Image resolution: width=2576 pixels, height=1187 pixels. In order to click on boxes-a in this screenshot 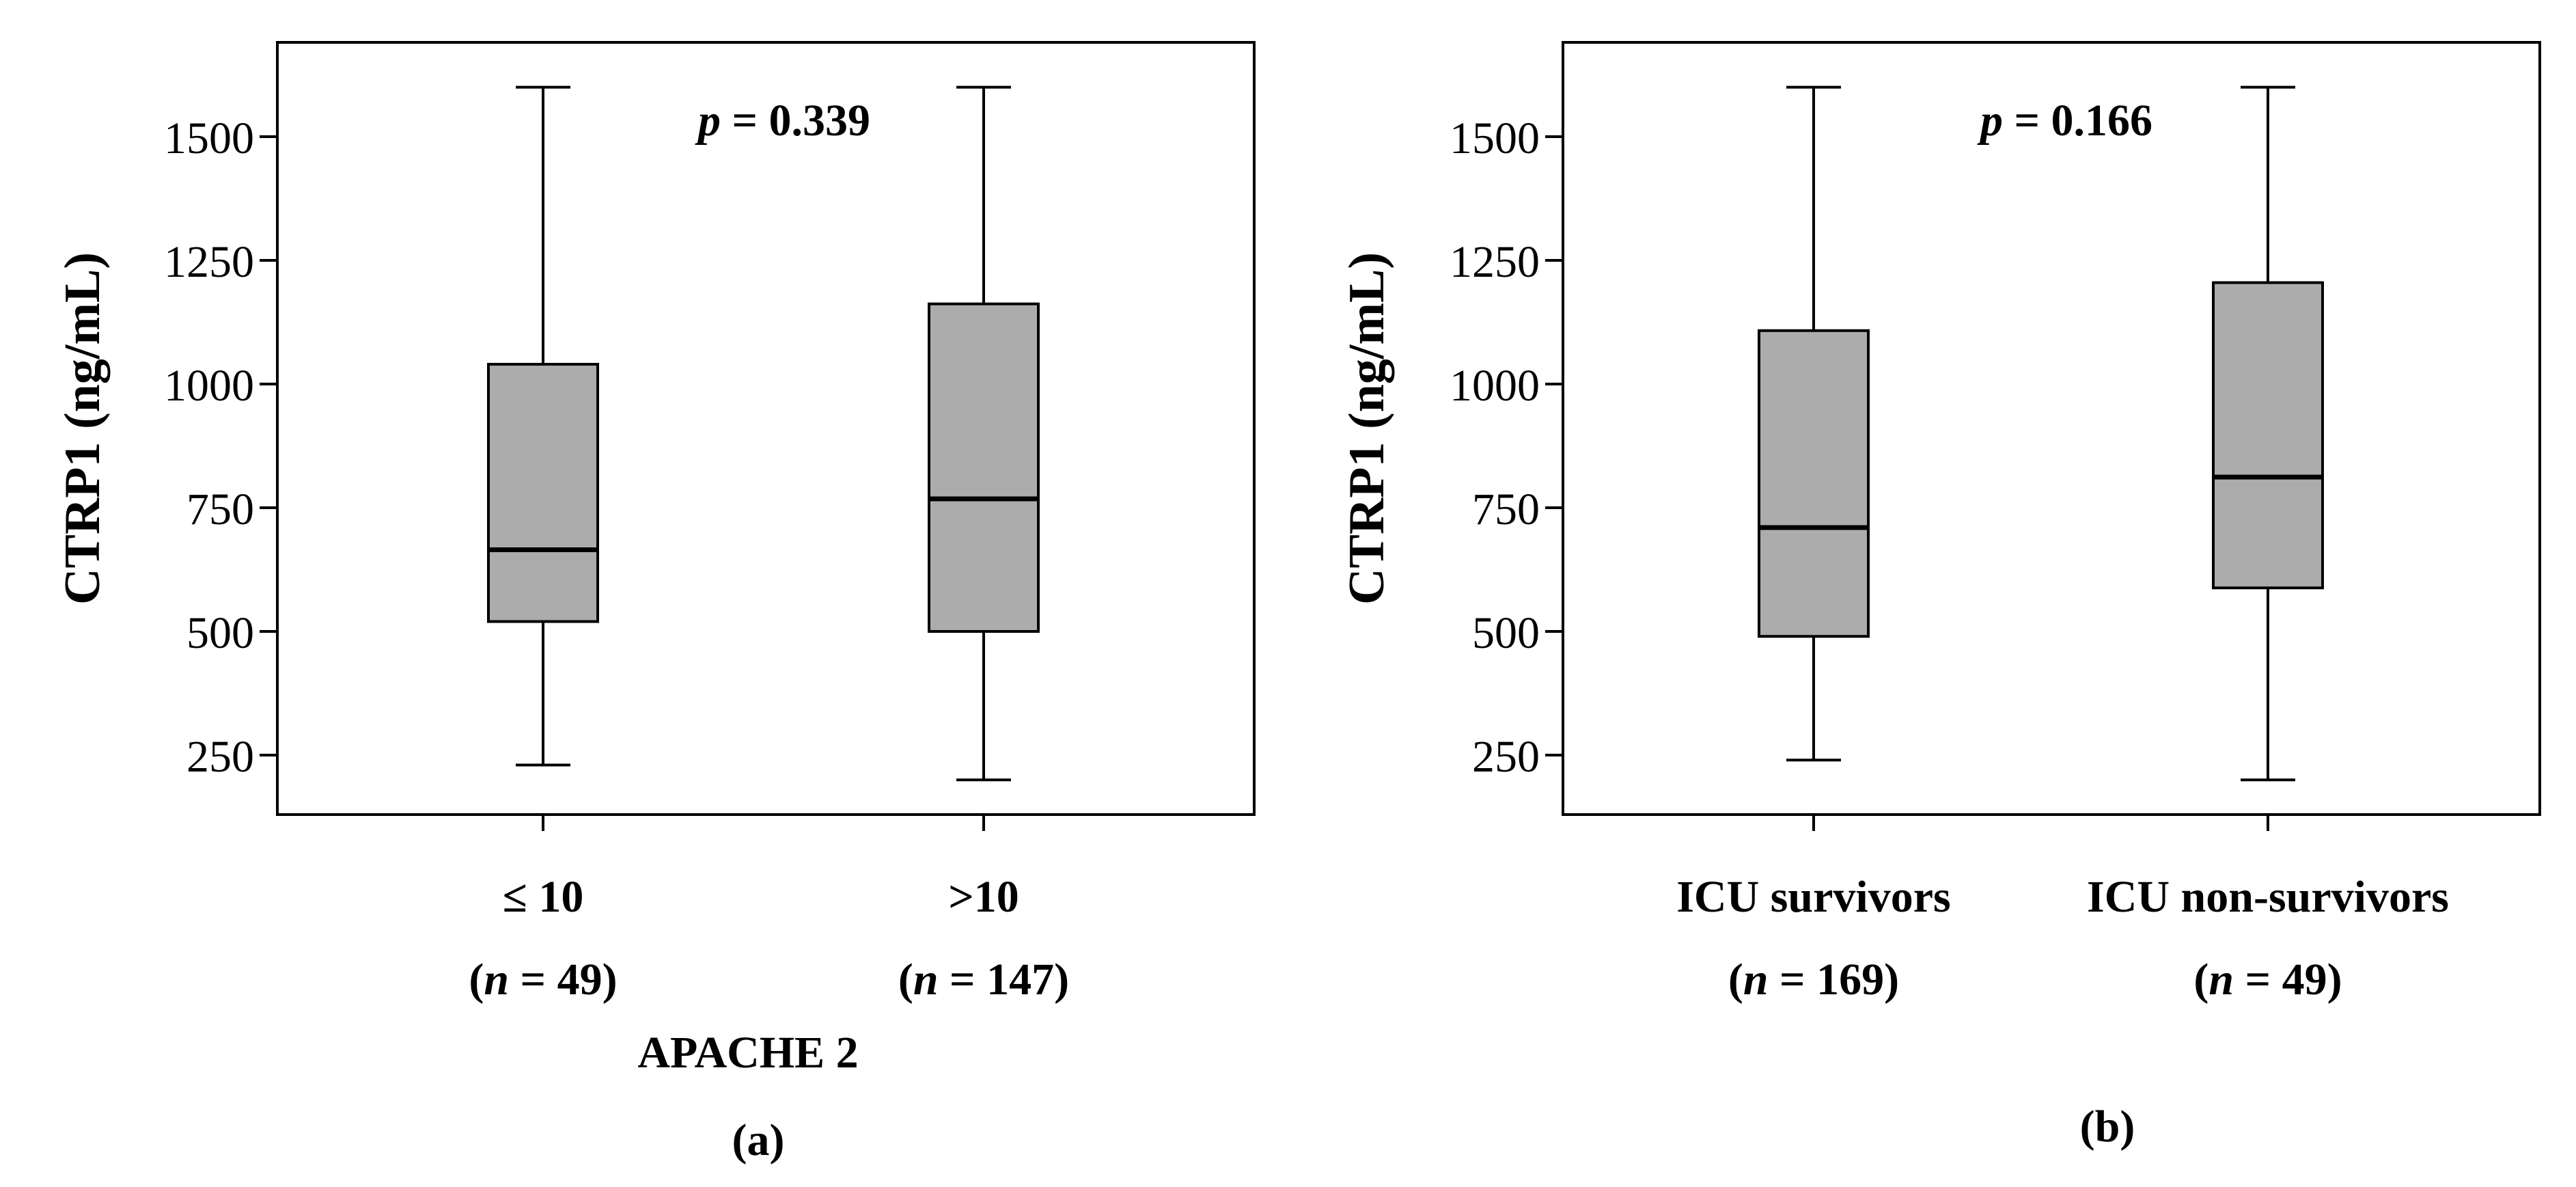, I will do `click(763, 458)`.